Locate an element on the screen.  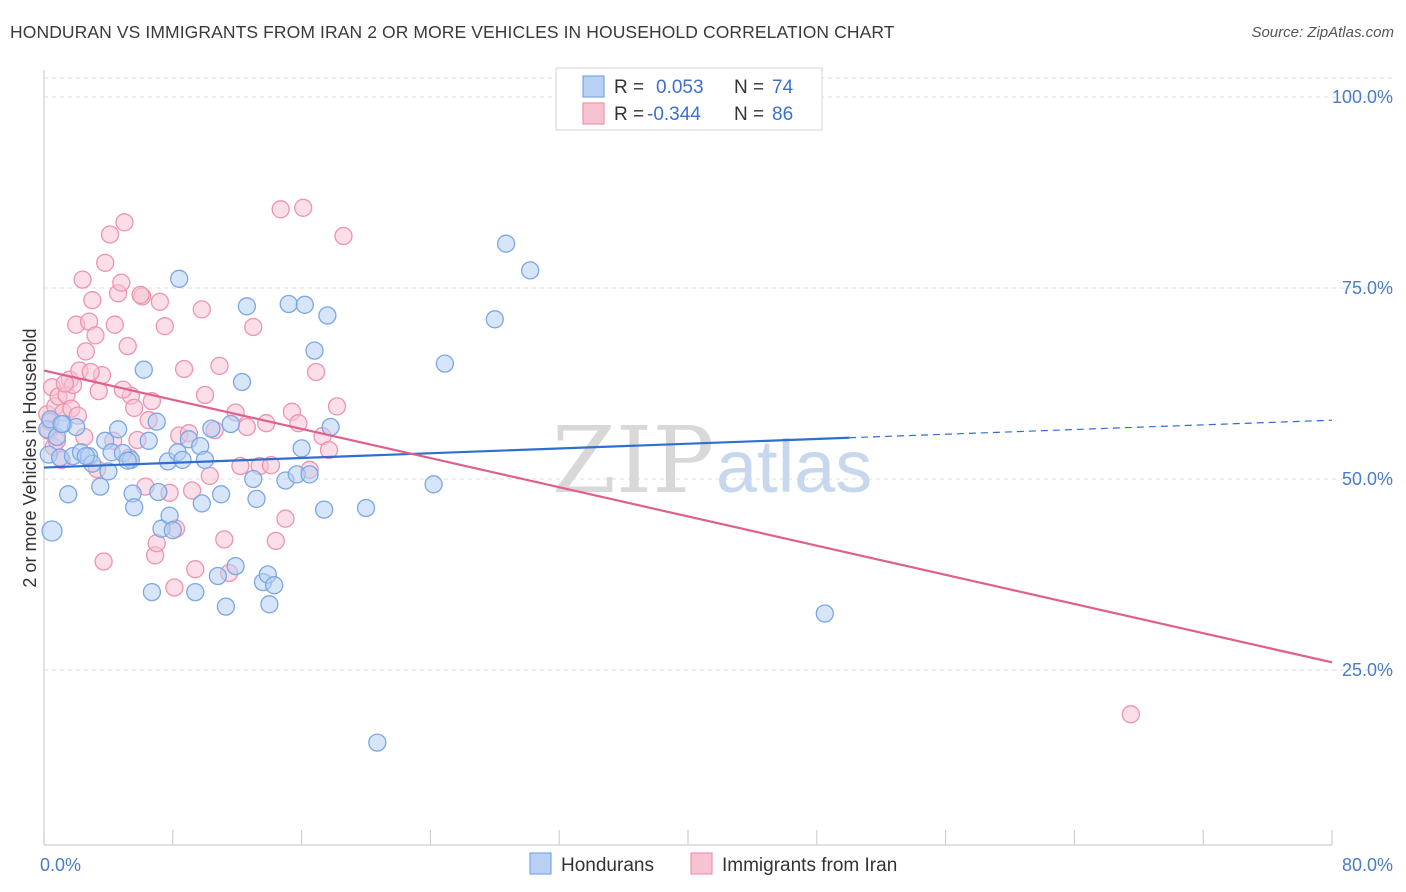
y-axis-label: 2 or more Vehicles in Household is located at coordinates (30, 457).